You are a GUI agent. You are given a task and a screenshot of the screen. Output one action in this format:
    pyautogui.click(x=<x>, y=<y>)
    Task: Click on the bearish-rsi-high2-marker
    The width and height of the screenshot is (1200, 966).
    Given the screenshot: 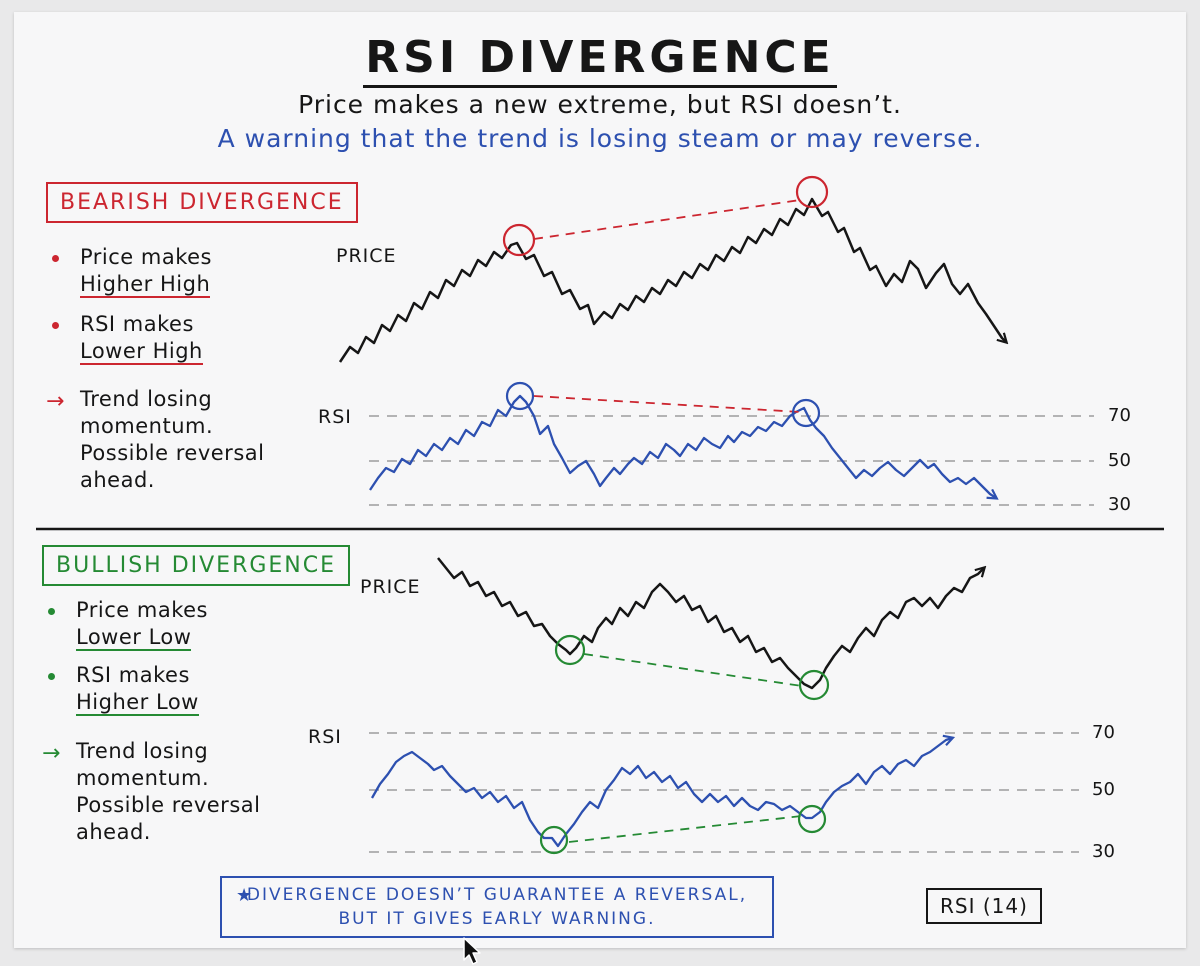 What is the action you would take?
    pyautogui.click(x=806, y=413)
    